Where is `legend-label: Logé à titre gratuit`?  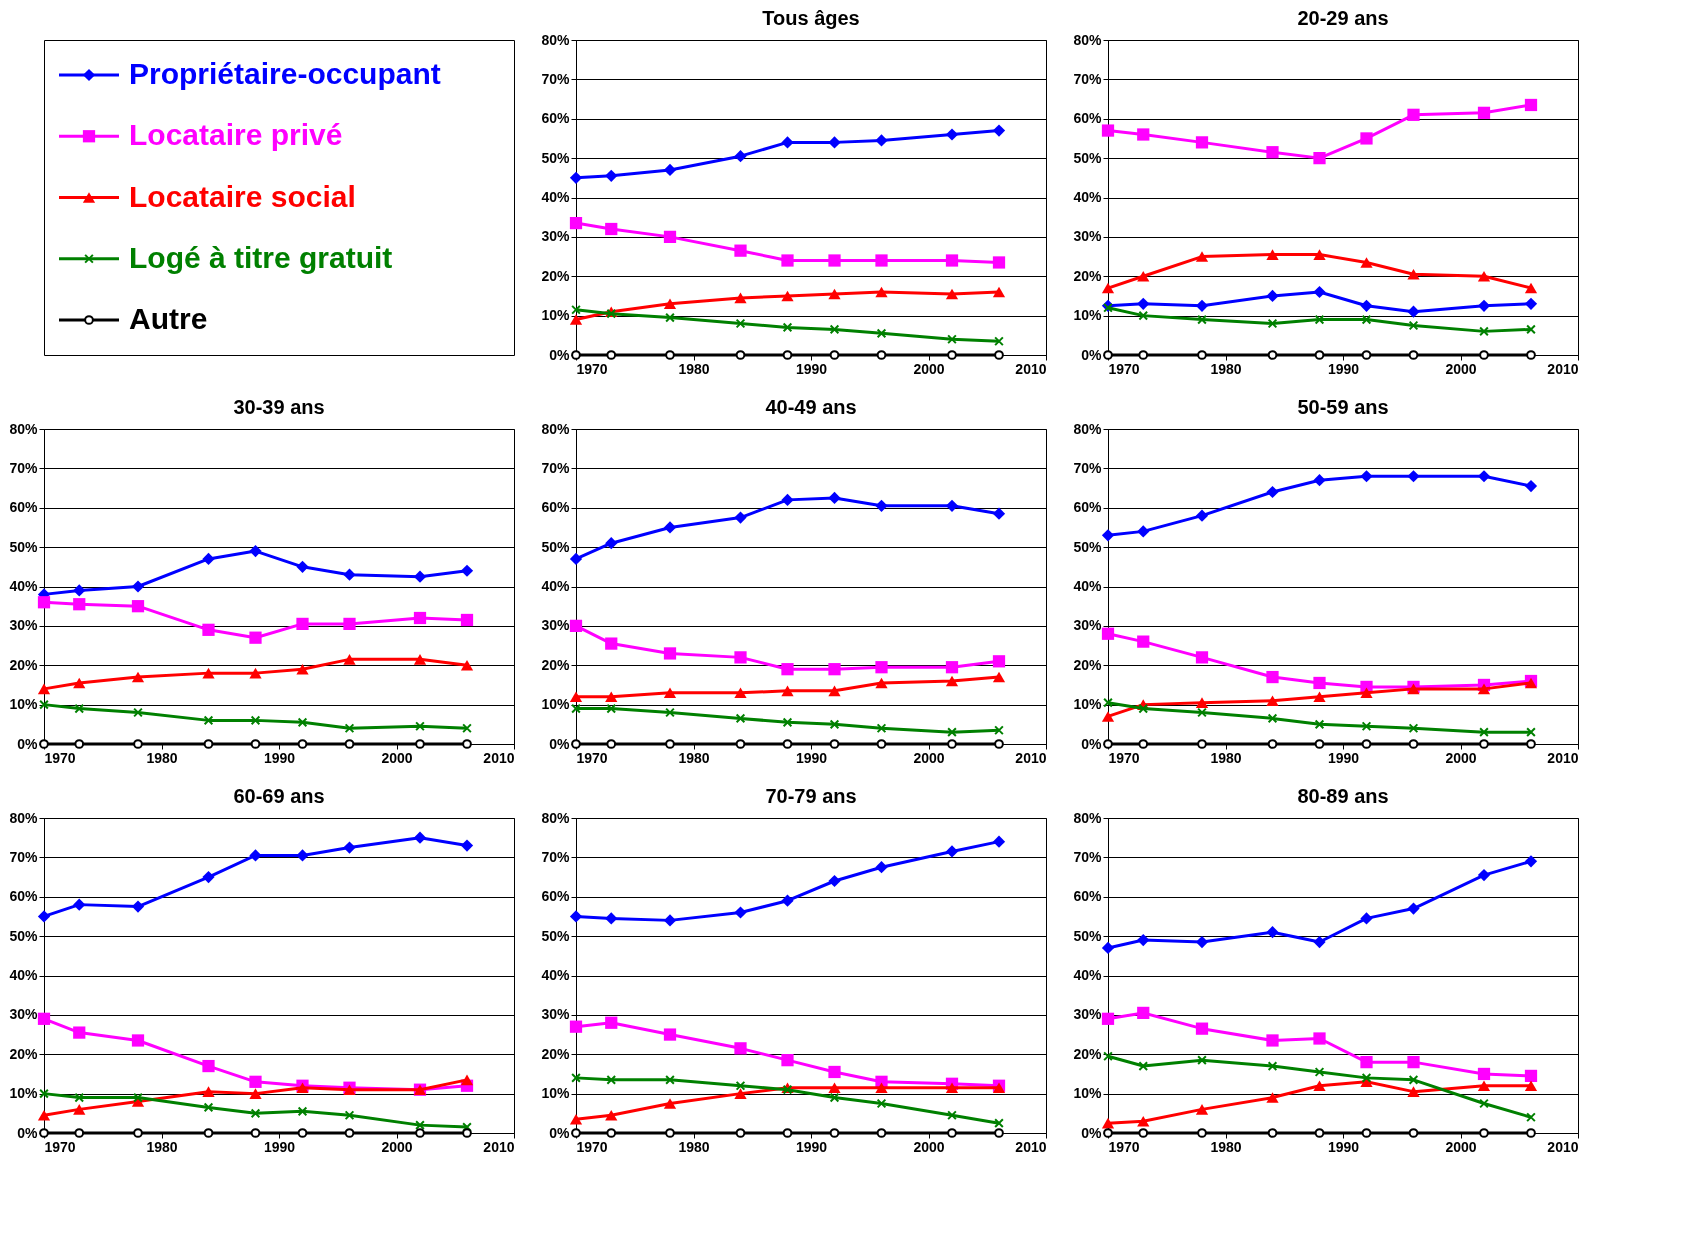 legend-label: Logé à titre gratuit is located at coordinates (261, 257).